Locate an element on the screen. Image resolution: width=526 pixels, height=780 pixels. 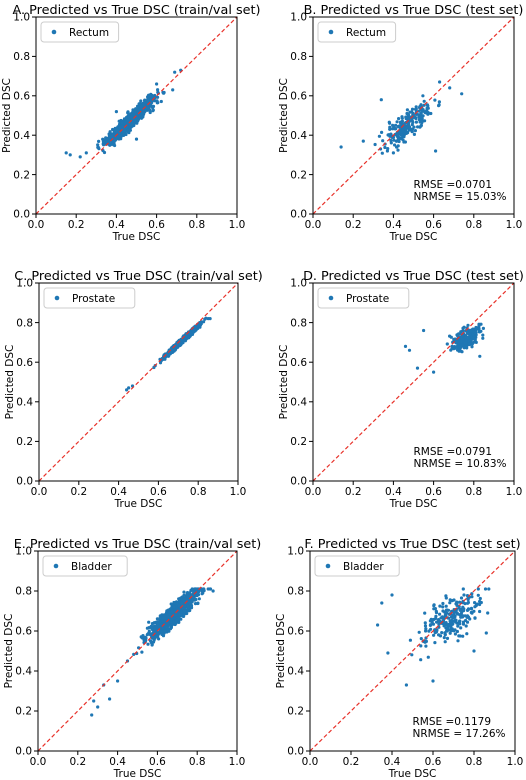
y-axis-label: Predicted DSC is located at coordinates (281, 651).